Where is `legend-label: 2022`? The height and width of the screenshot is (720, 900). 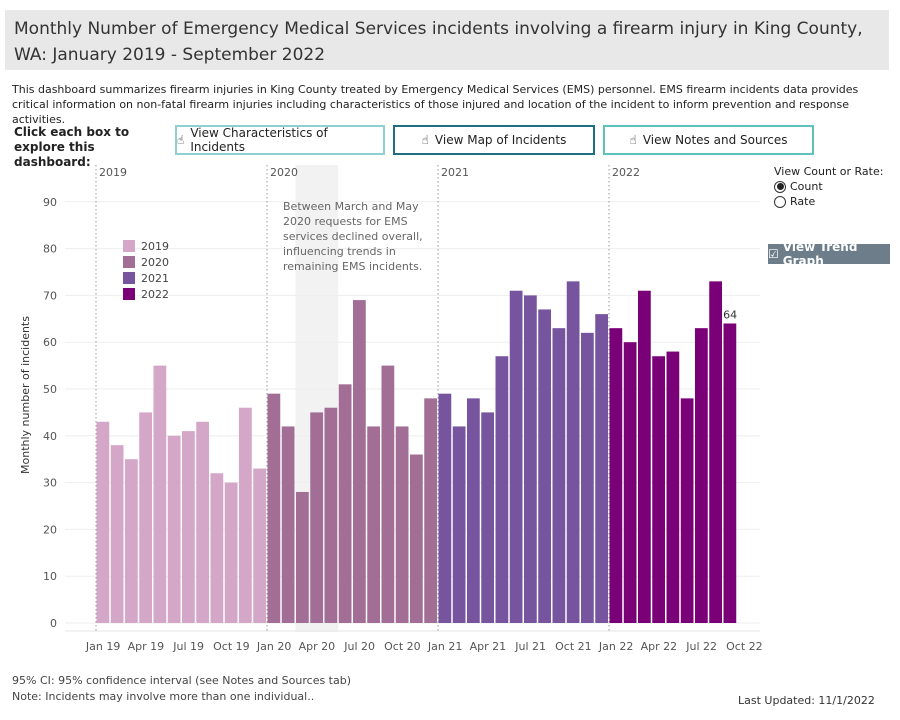
legend-label: 2022 is located at coordinates (155, 294).